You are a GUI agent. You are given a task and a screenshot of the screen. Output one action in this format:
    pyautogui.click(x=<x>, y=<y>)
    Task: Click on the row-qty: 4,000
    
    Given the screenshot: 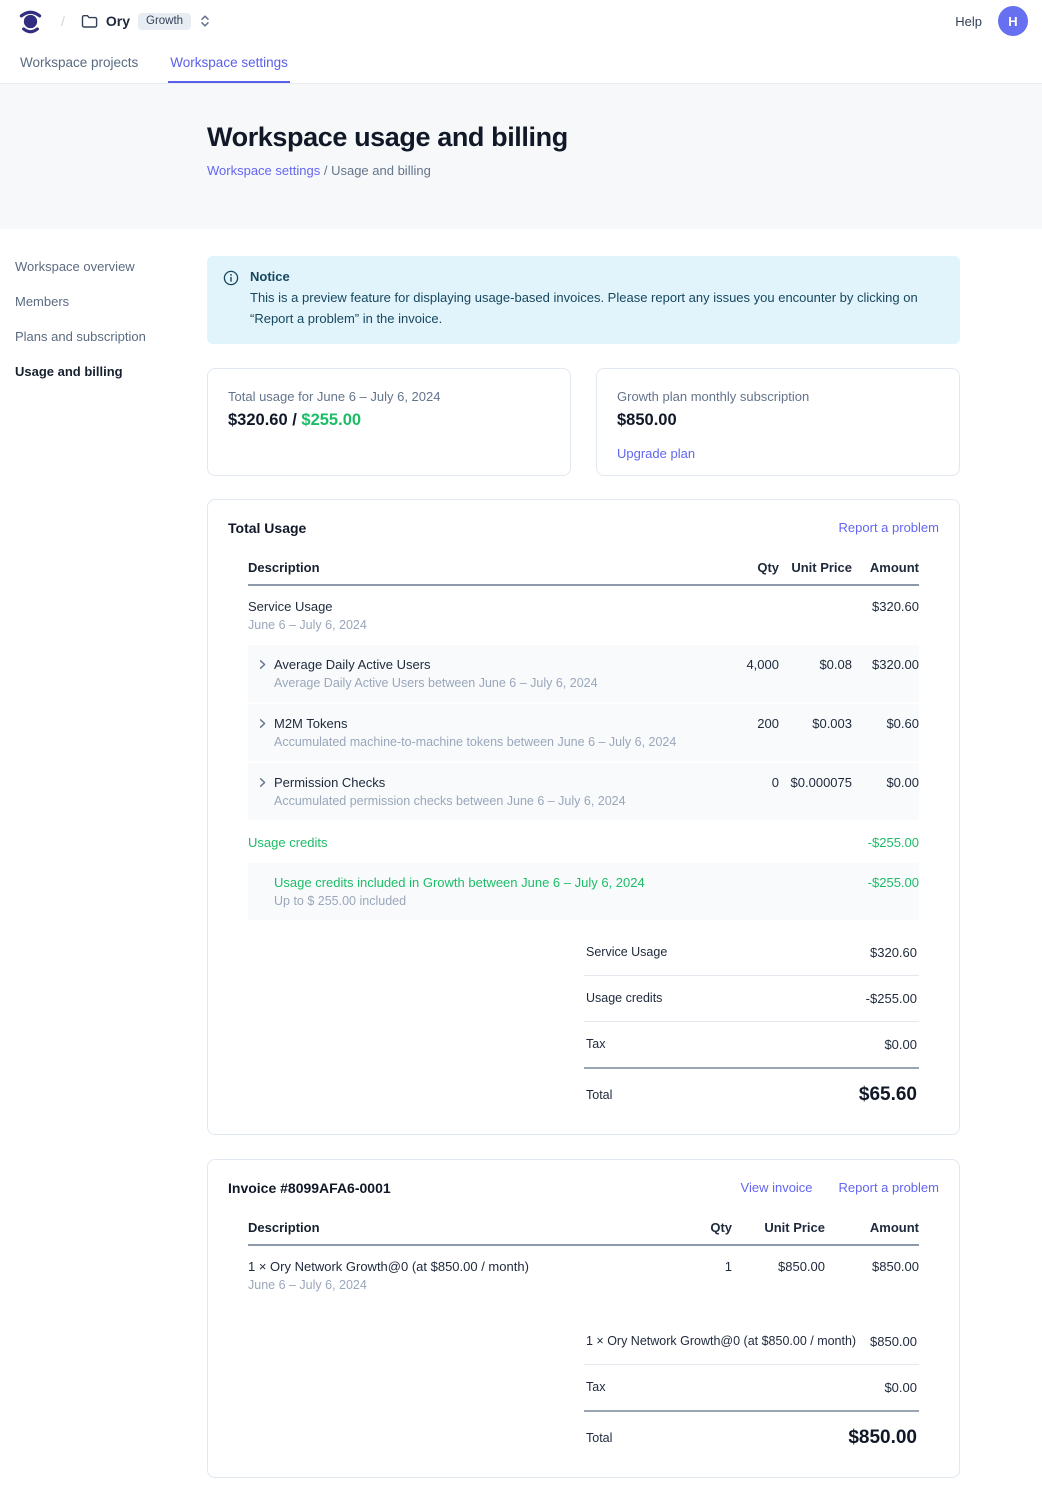 What is the action you would take?
    pyautogui.click(x=762, y=664)
    